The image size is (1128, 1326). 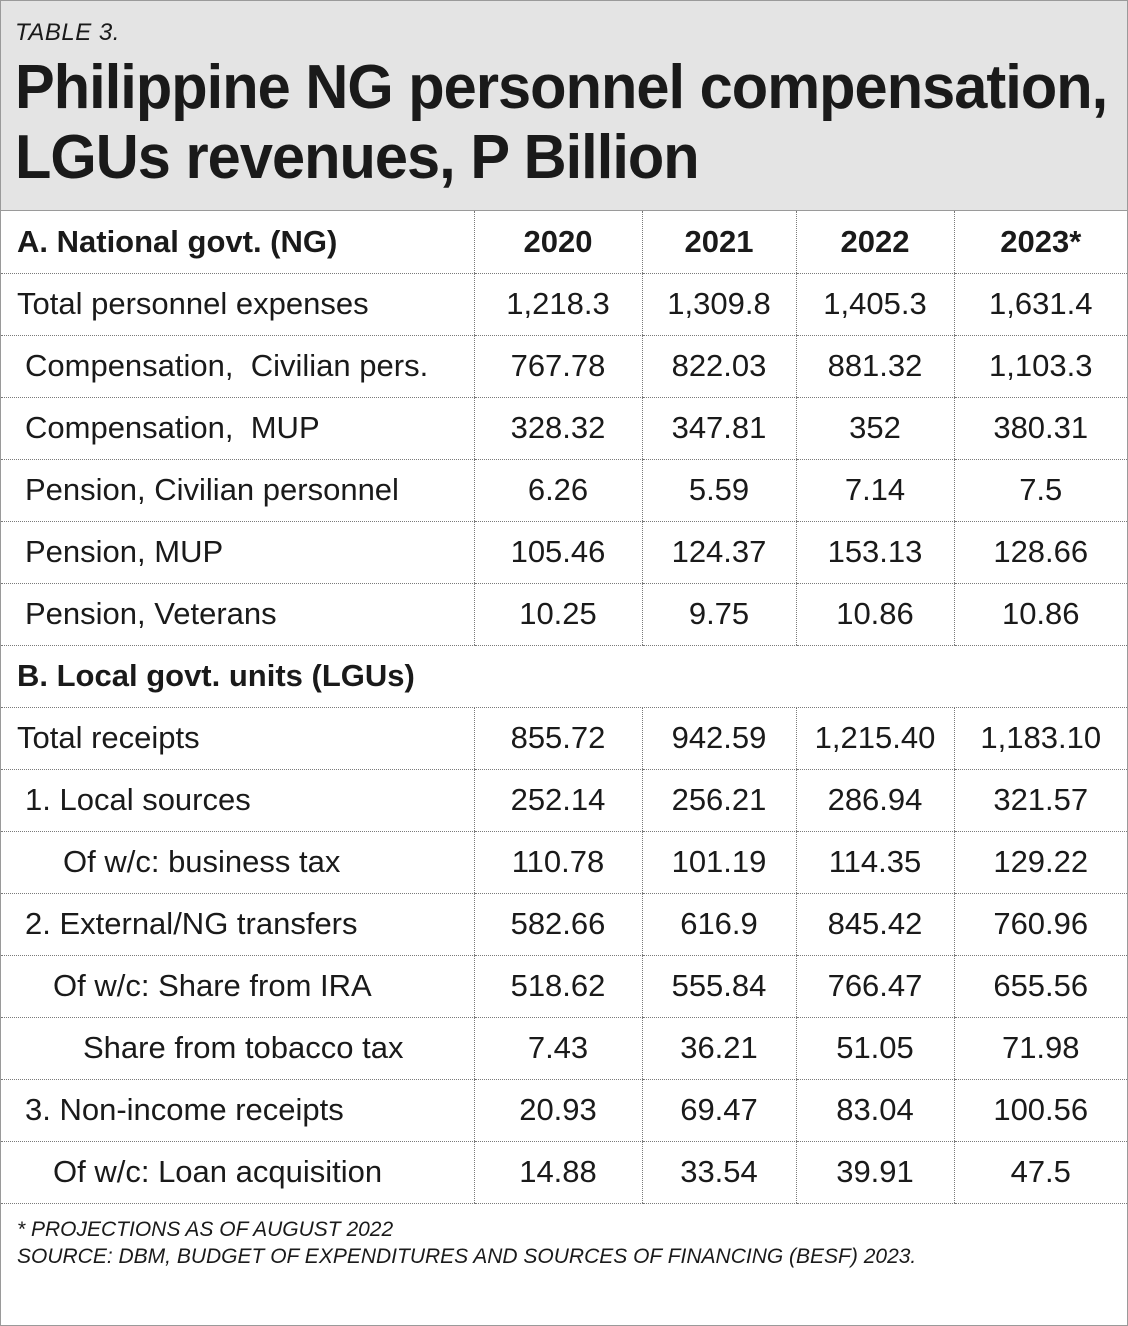 I want to click on row-label: 3. Non-income receipts, so click(x=237, y=1110).